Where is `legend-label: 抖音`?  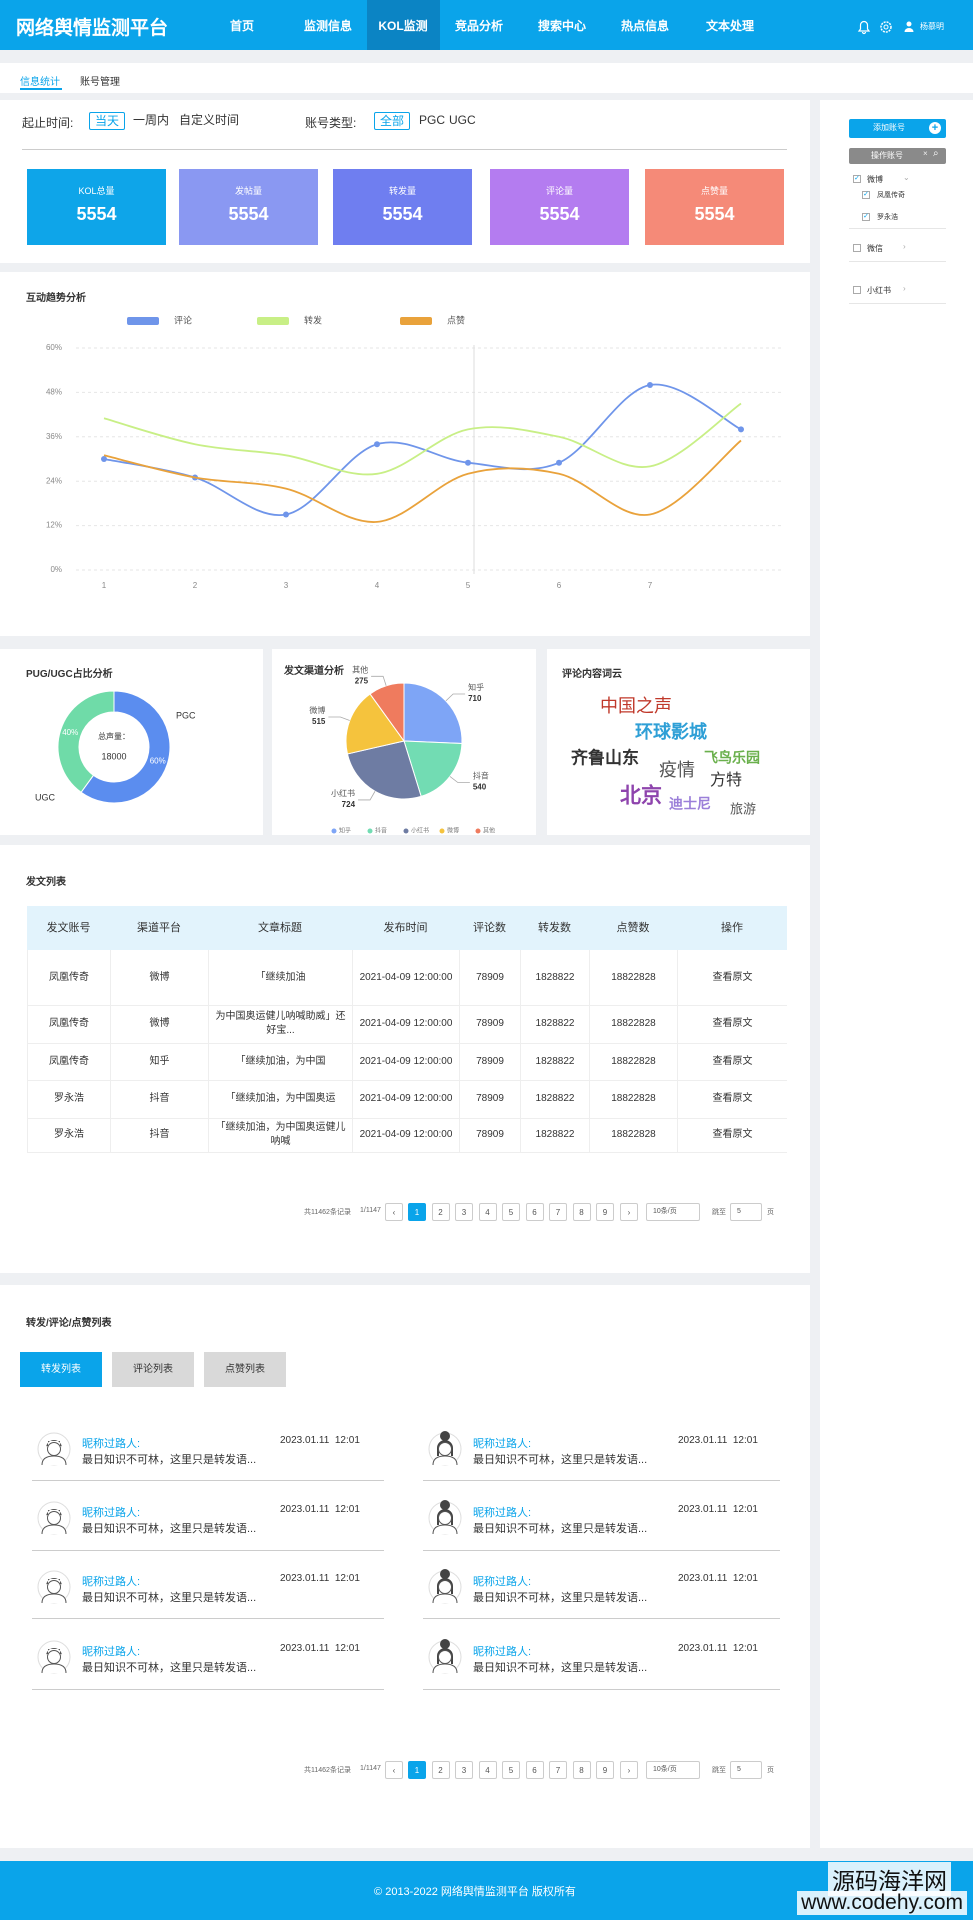
legend-label: 抖音 is located at coordinates (381, 831).